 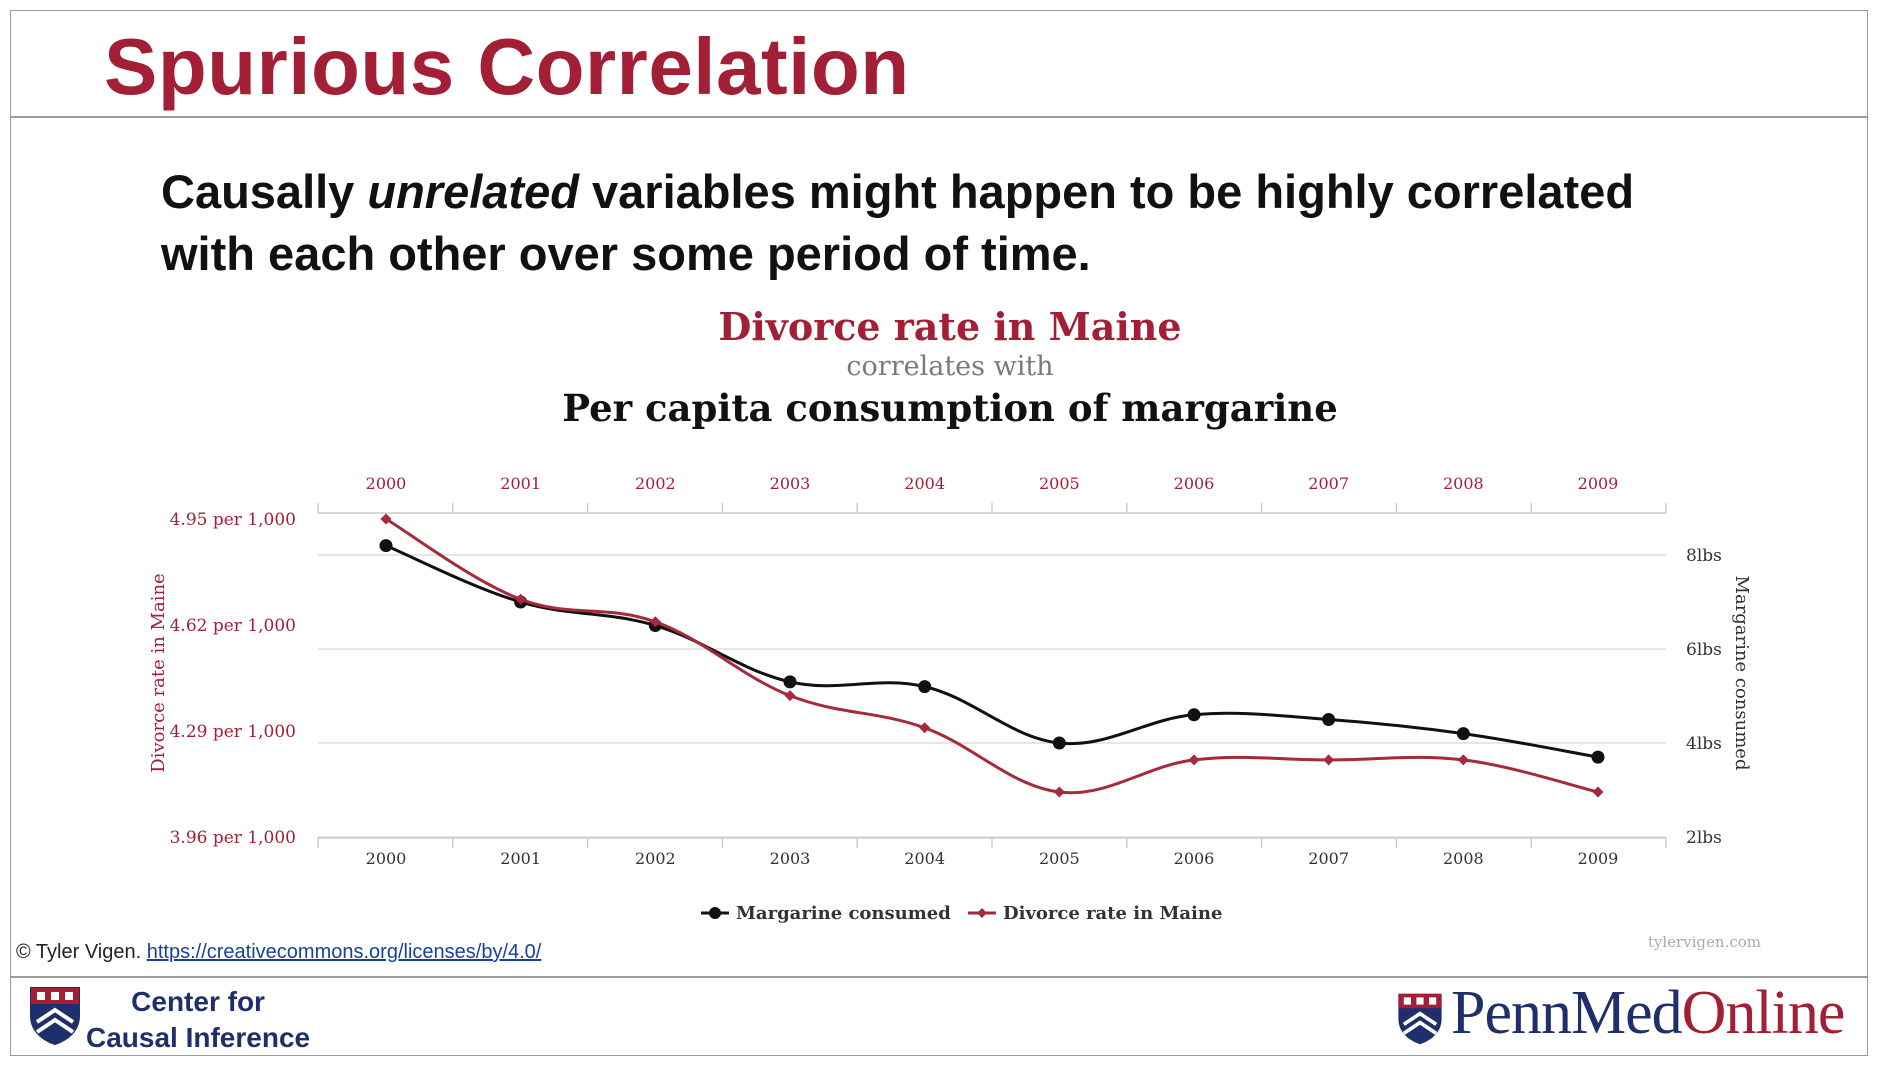 I want to click on x-tick-label-top: 2006, so click(x=1194, y=483).